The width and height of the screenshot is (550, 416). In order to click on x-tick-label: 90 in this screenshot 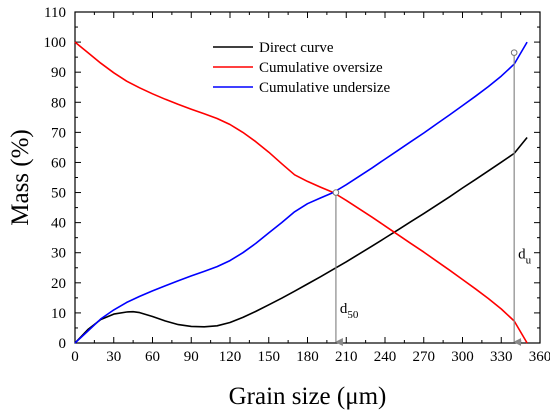, I will do `click(191, 357)`.